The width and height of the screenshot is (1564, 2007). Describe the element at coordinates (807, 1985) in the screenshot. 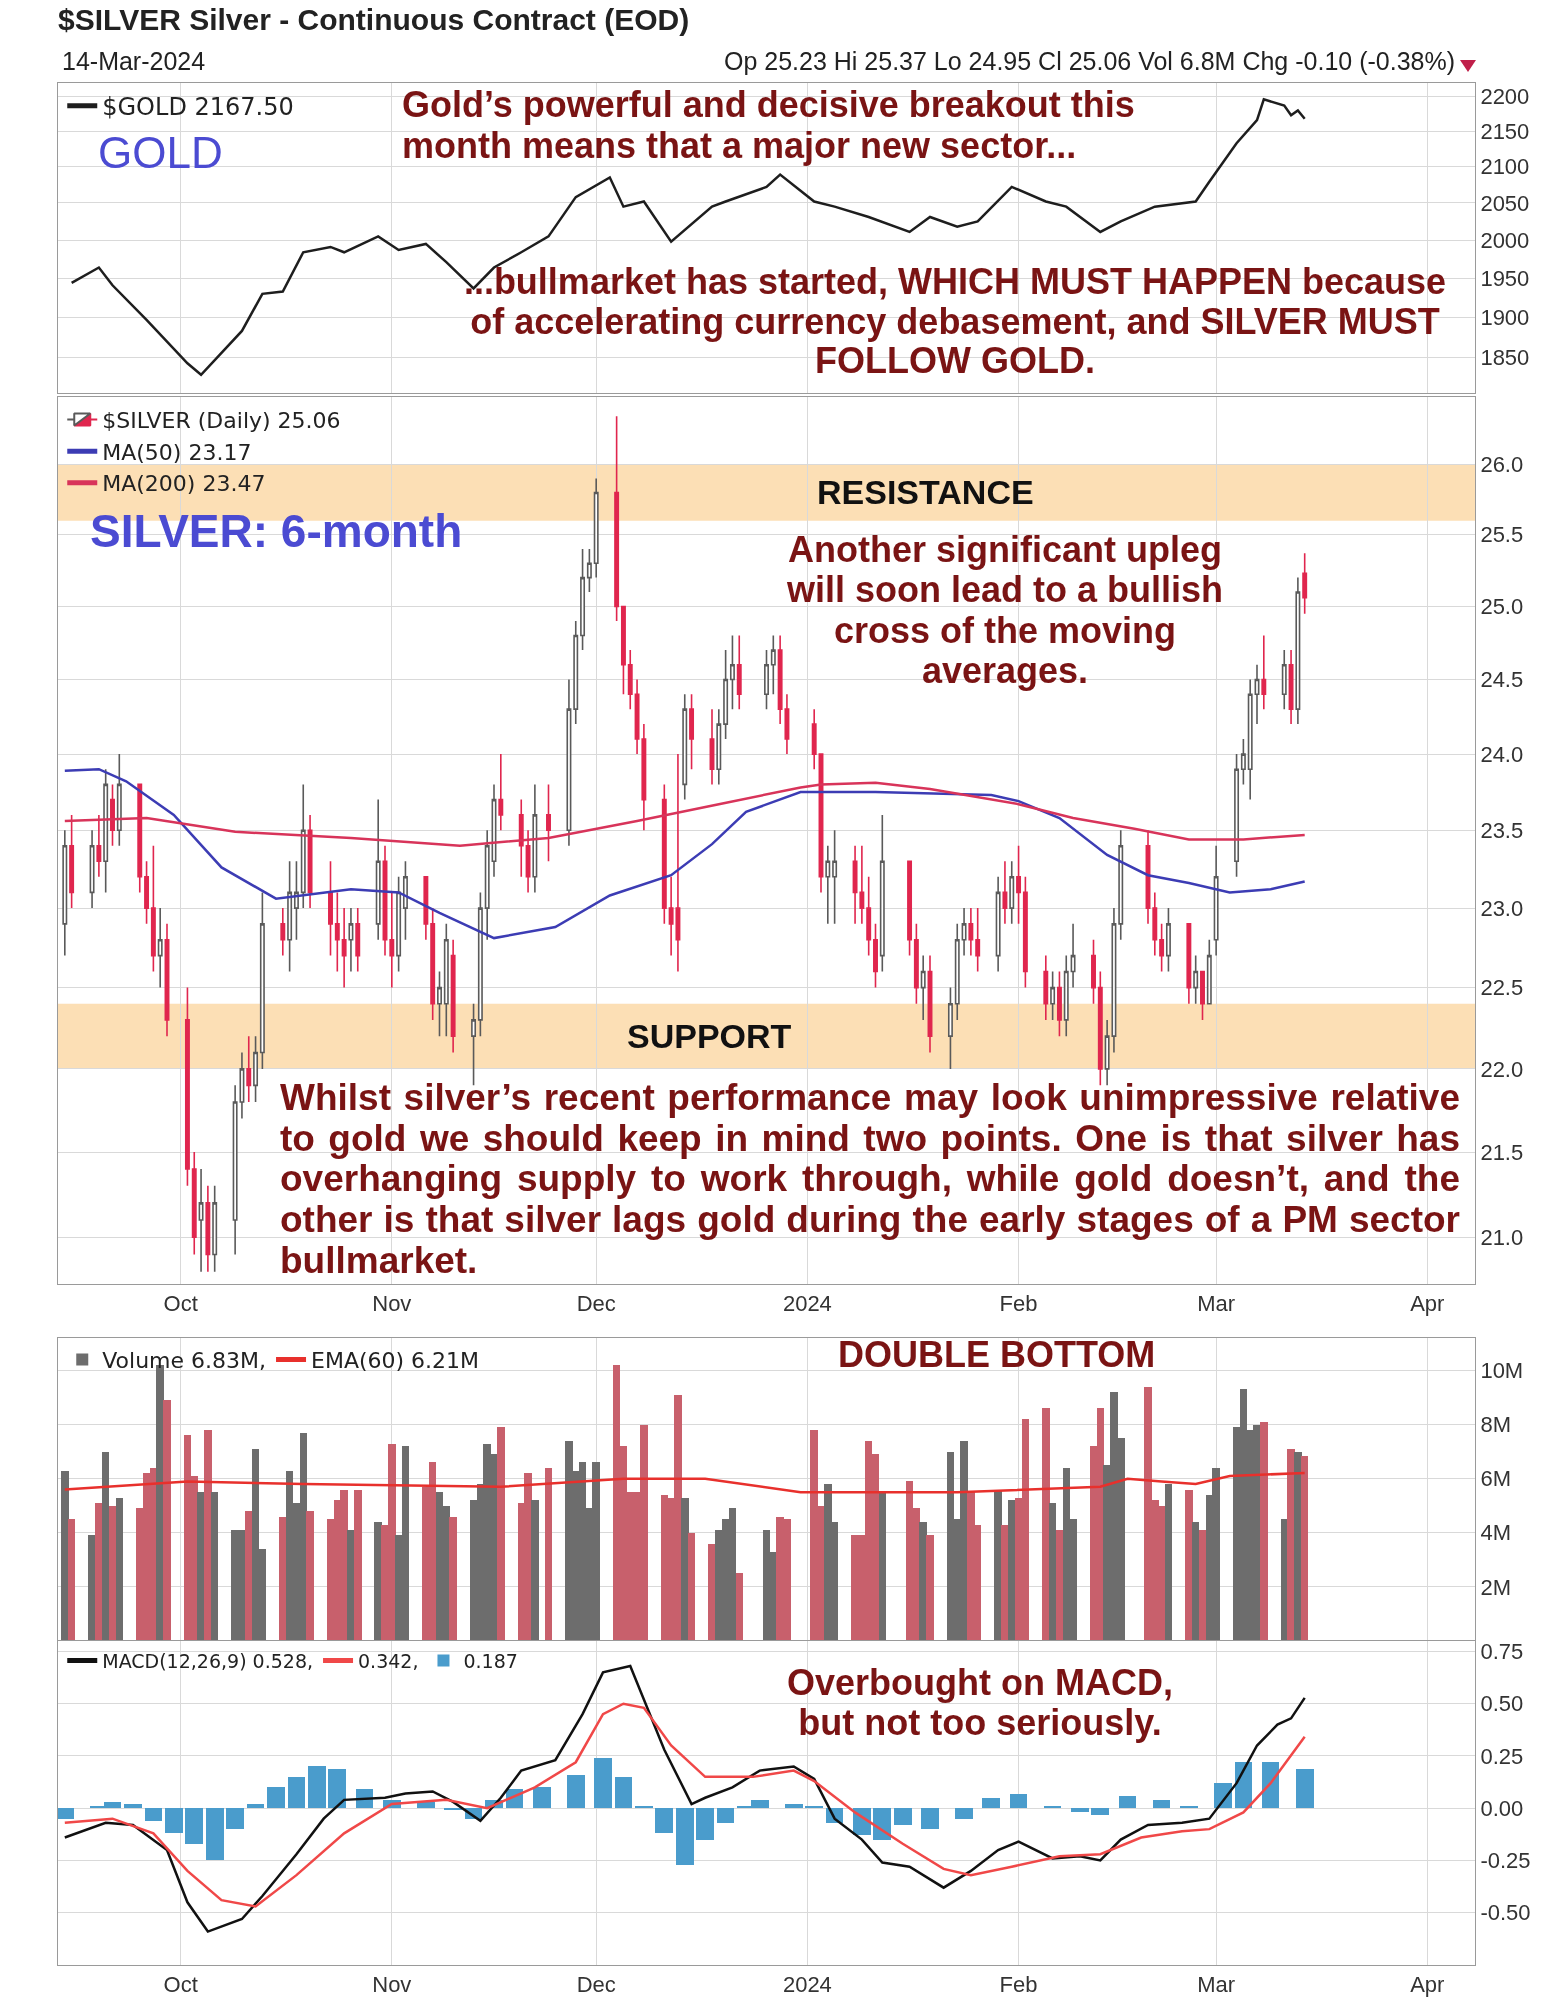

I see `x-tick-label: 2024` at that location.